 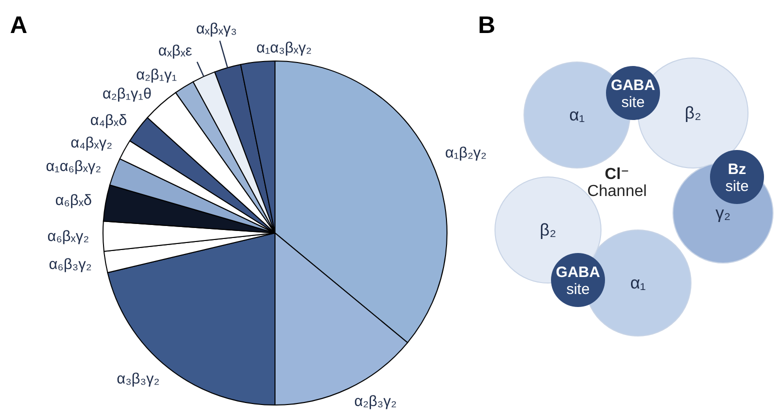 What do you see at coordinates (19, 26) in the screenshot?
I see `chart-title: A` at bounding box center [19, 26].